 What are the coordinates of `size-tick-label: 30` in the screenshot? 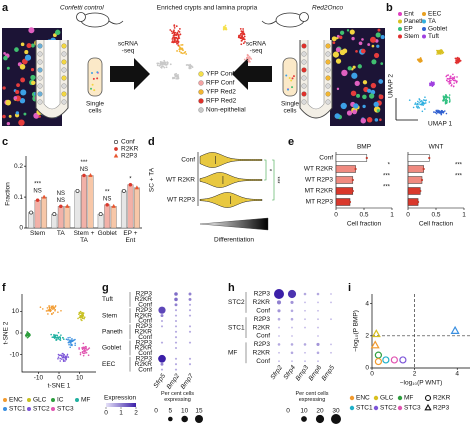 It's located at (336, 411).